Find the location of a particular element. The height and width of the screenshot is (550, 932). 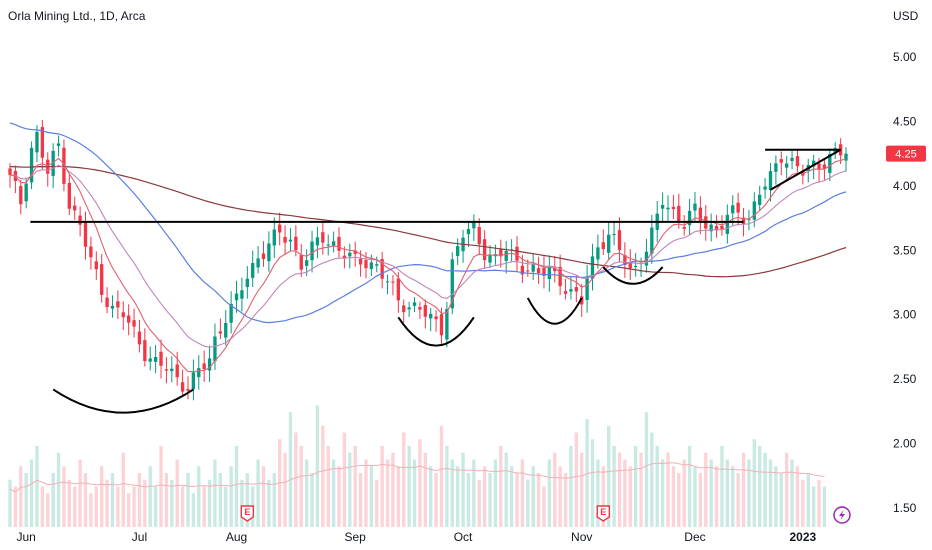

earnings-icon: E is located at coordinates (247, 513).